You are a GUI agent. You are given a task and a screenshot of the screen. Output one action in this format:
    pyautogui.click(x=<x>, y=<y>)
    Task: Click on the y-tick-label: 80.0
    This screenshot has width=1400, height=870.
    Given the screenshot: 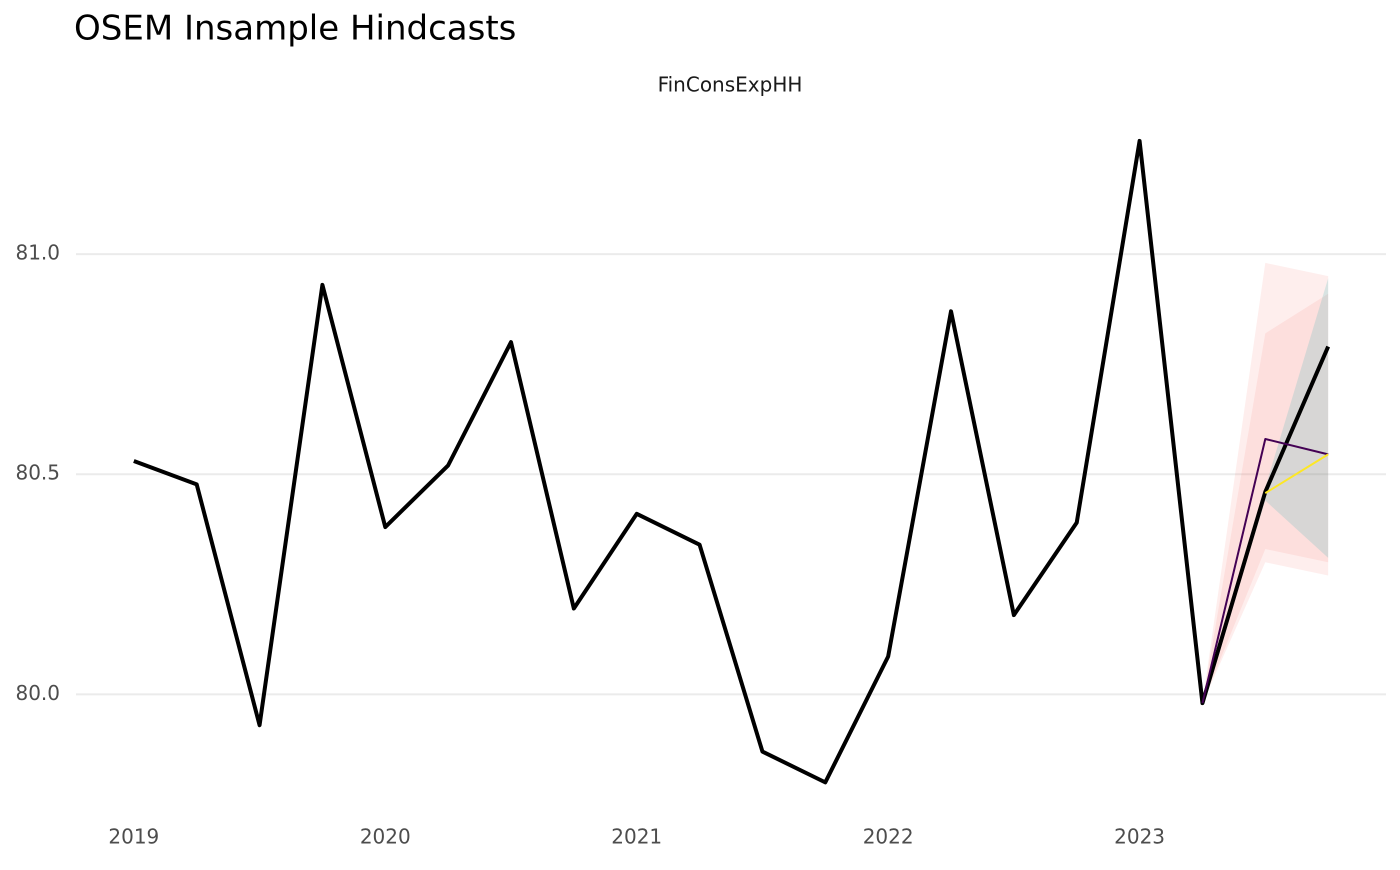 What is the action you would take?
    pyautogui.click(x=37, y=693)
    